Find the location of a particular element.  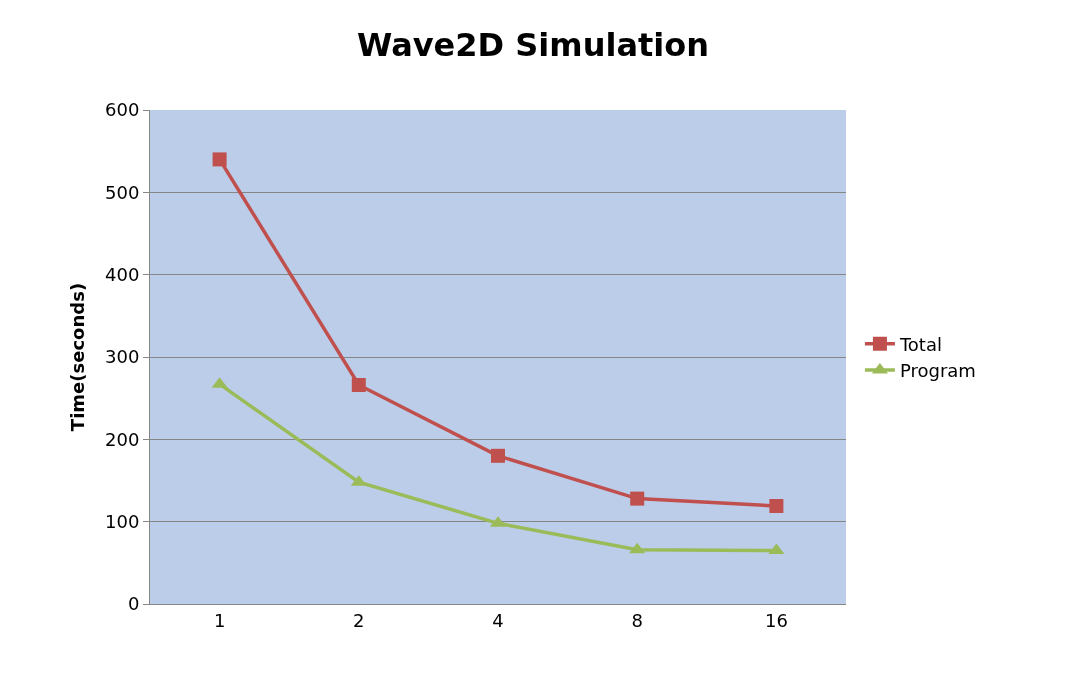

y-tick-label: 0 is located at coordinates (133, 604).